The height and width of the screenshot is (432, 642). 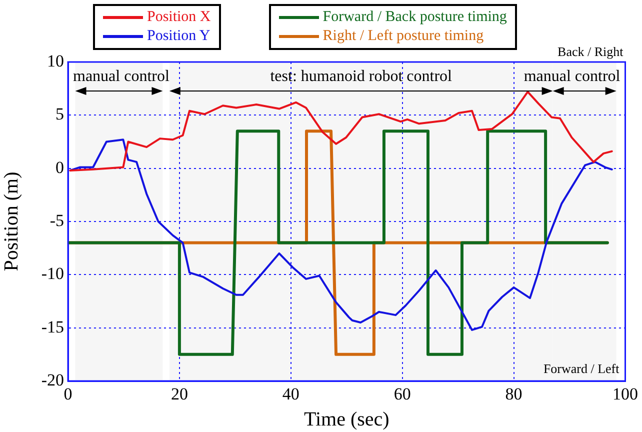 What do you see at coordinates (347, 419) in the screenshot?
I see `x-axis-title: Time (sec)` at bounding box center [347, 419].